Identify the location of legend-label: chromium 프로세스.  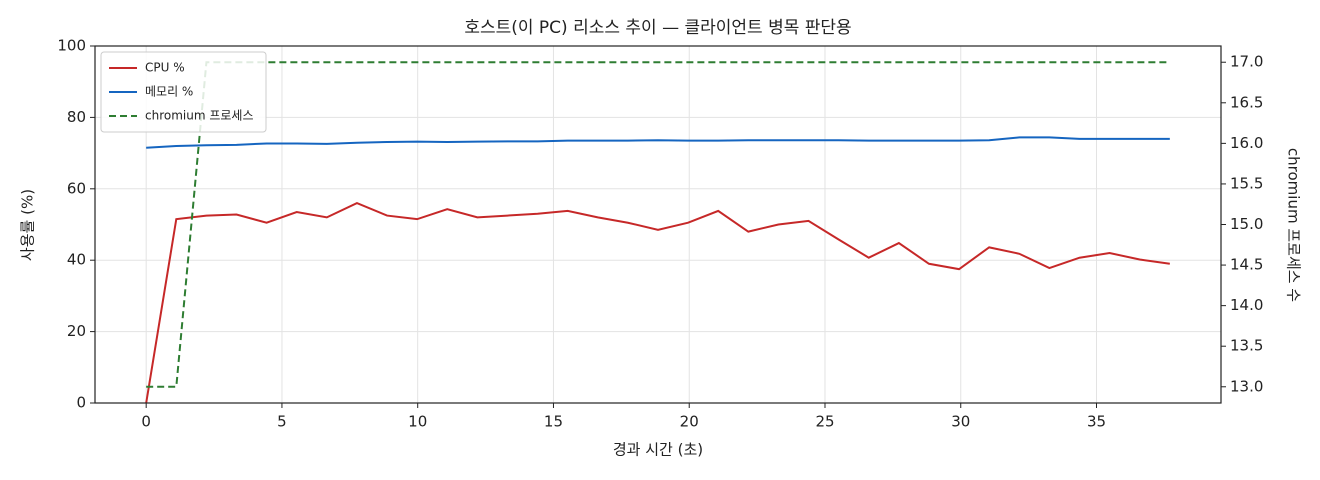
(199, 116).